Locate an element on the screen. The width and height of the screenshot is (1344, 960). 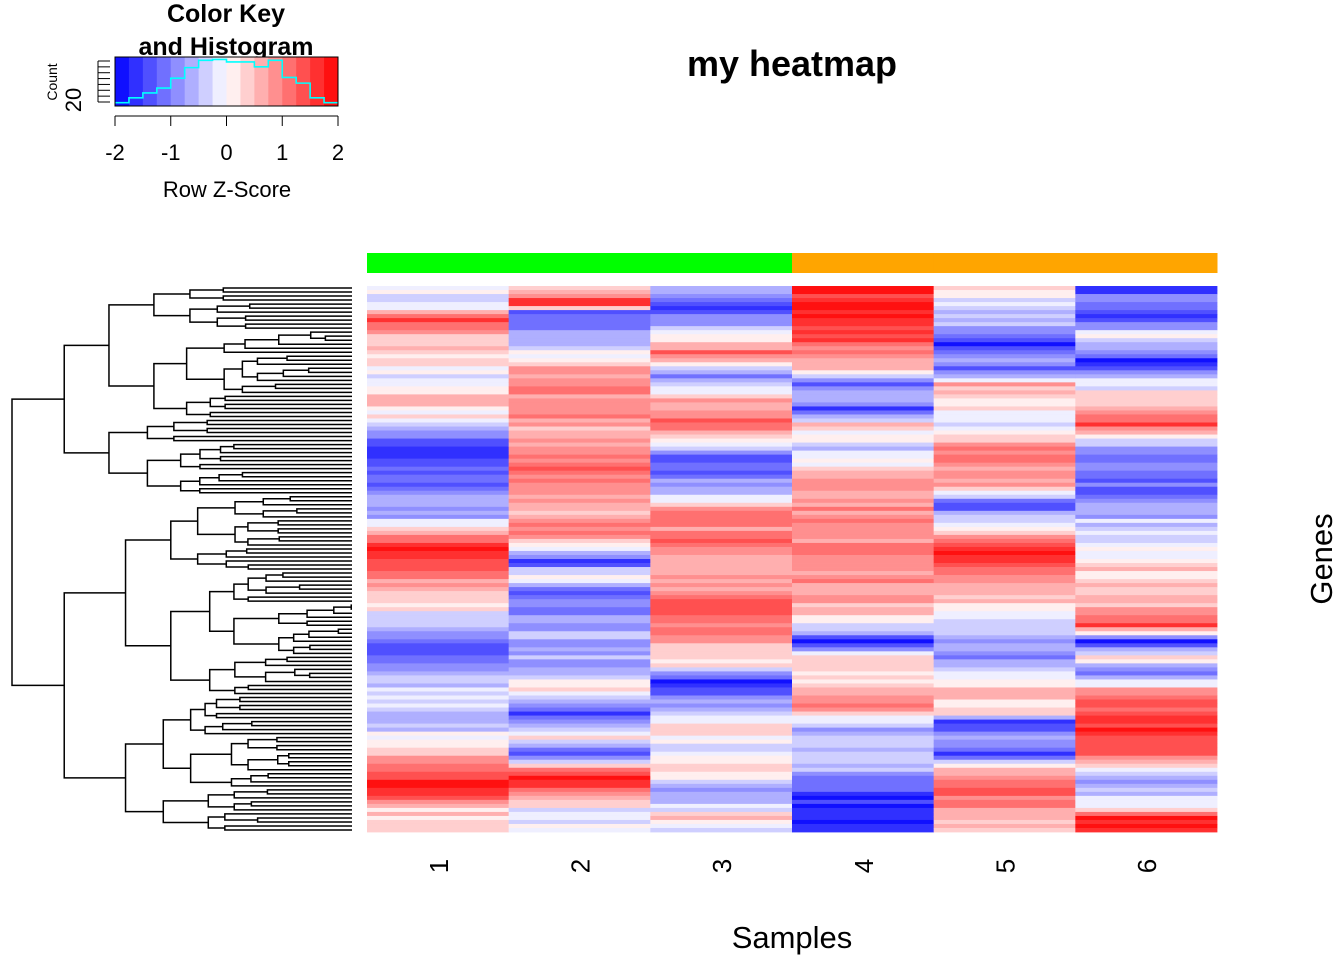
color-key-x-tick-label: -2 is located at coordinates (115, 152).